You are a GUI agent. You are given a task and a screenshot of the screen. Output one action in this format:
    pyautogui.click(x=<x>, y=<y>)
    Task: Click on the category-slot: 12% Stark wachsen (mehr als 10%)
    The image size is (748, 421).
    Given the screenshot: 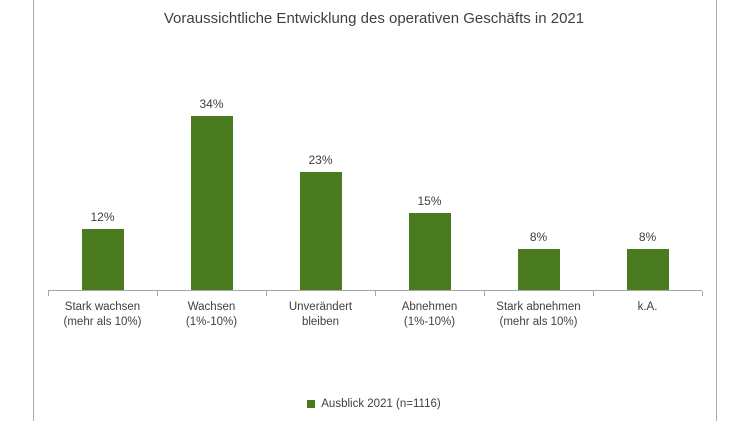 What is the action you would take?
    pyautogui.click(x=102, y=164)
    